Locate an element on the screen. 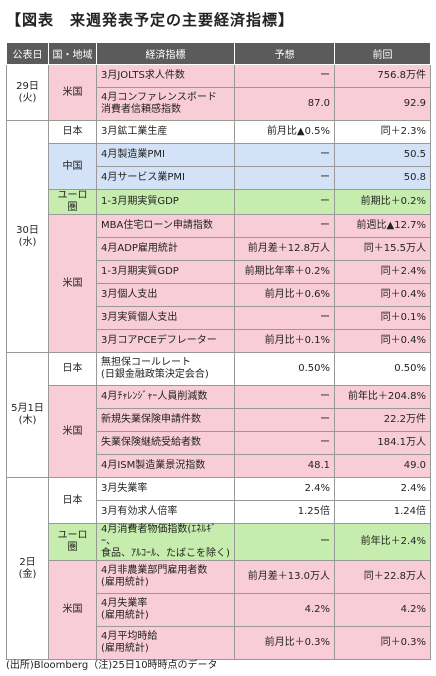 Image resolution: width=436 pixels, height=676 pixels. table-row: 3月実質個人支出ー同＋0.1% is located at coordinates (219, 318).